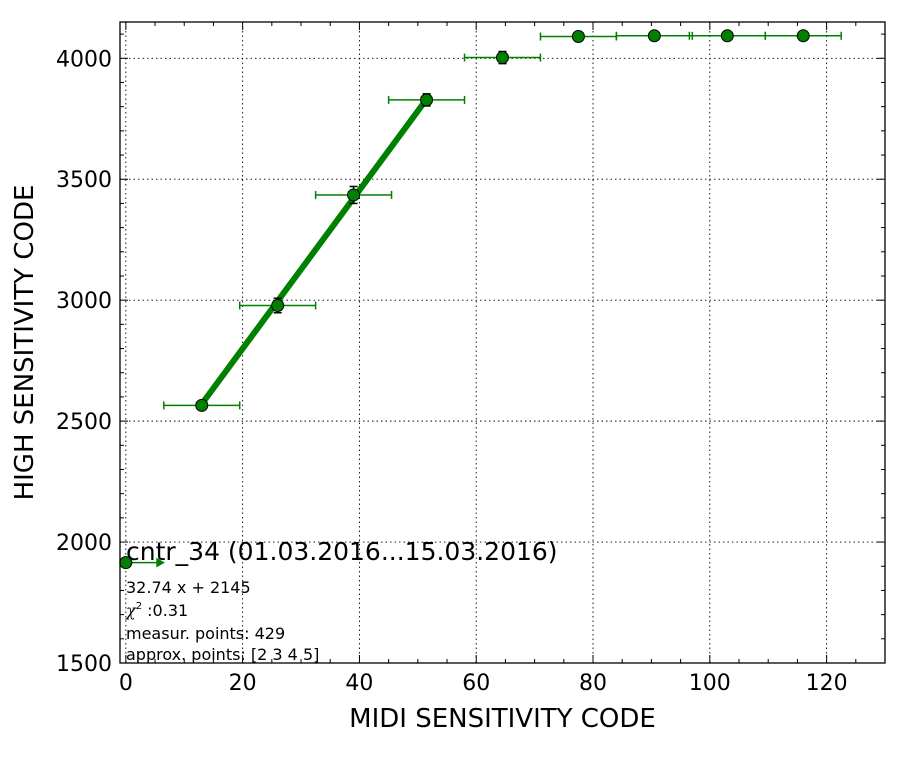 The image size is (912, 762). Describe the element at coordinates (84, 422) in the screenshot. I see `y-tick-label: 2500` at that location.